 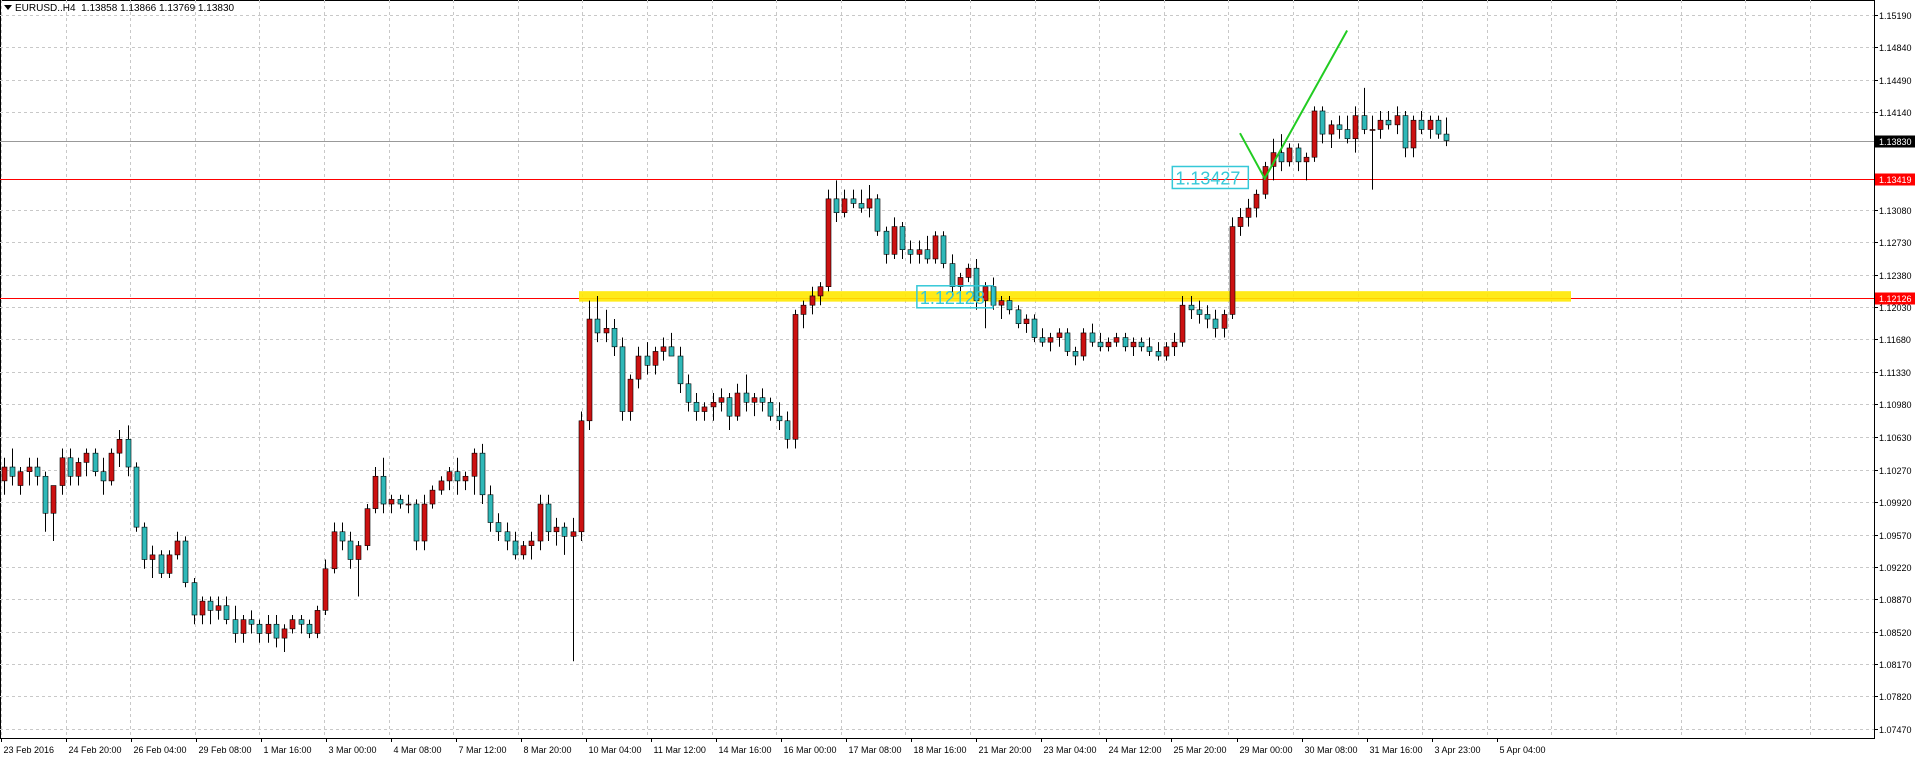 I want to click on support-zone, so click(x=1075, y=296).